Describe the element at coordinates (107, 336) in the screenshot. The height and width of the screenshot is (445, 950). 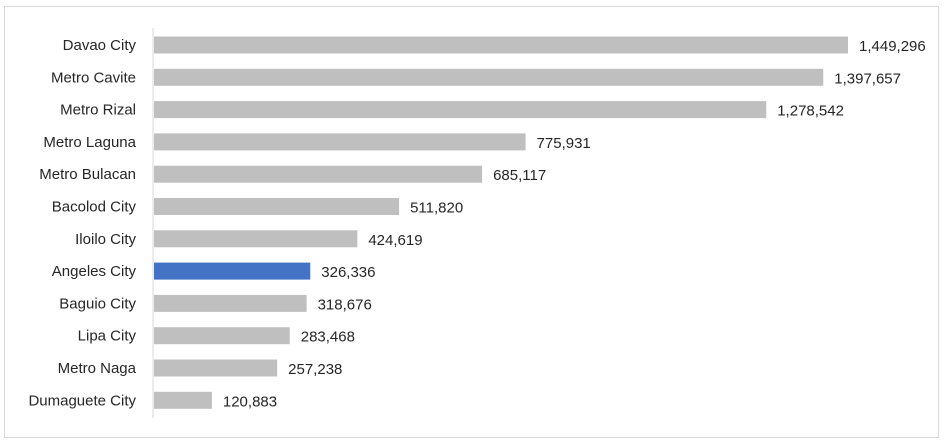
I see `category-label: Lipa City` at that location.